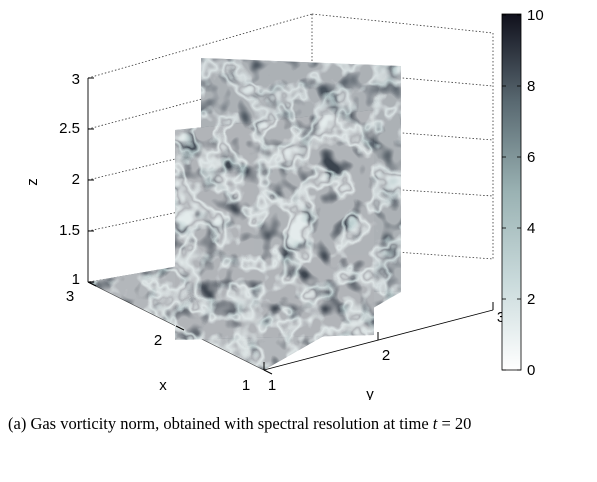 The width and height of the screenshot is (597, 482). I want to click on x-axis: 3 2 1 x, so click(169, 337).